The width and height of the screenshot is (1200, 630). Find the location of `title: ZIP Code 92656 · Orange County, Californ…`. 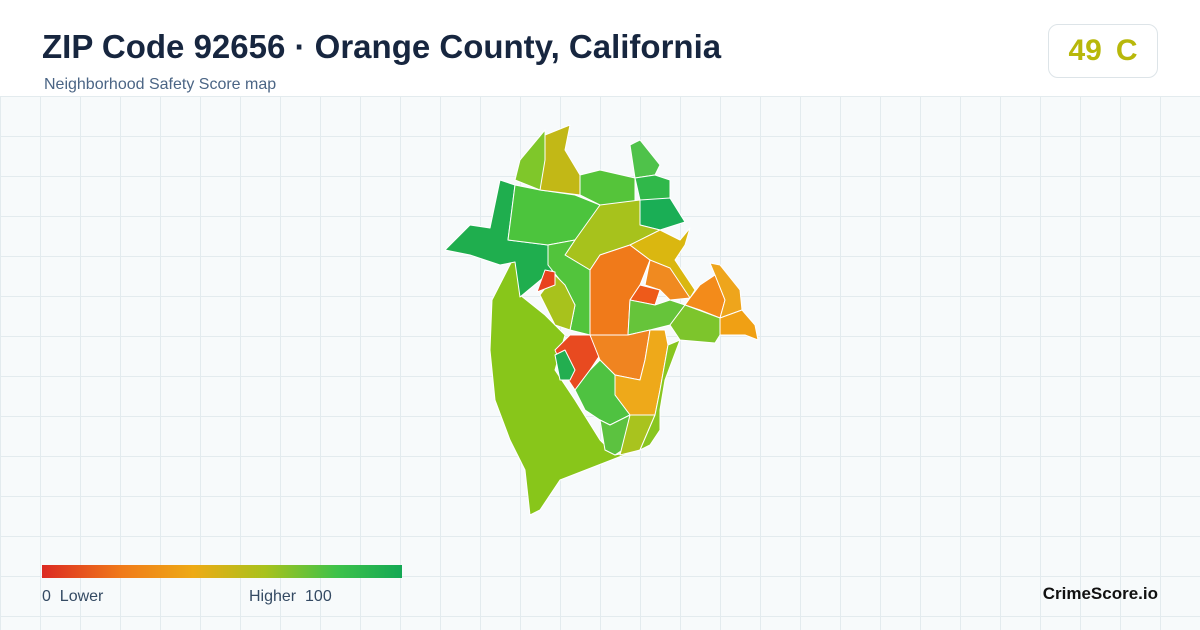

title: ZIP Code 92656 · Orange County, Californ… is located at coordinates (382, 46).